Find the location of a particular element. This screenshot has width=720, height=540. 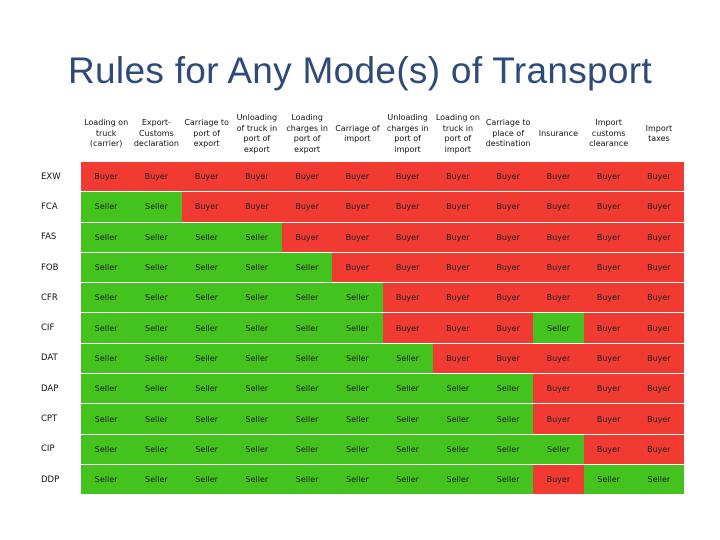

column-header-label: Import customs clearance is located at coordinates (609, 133).